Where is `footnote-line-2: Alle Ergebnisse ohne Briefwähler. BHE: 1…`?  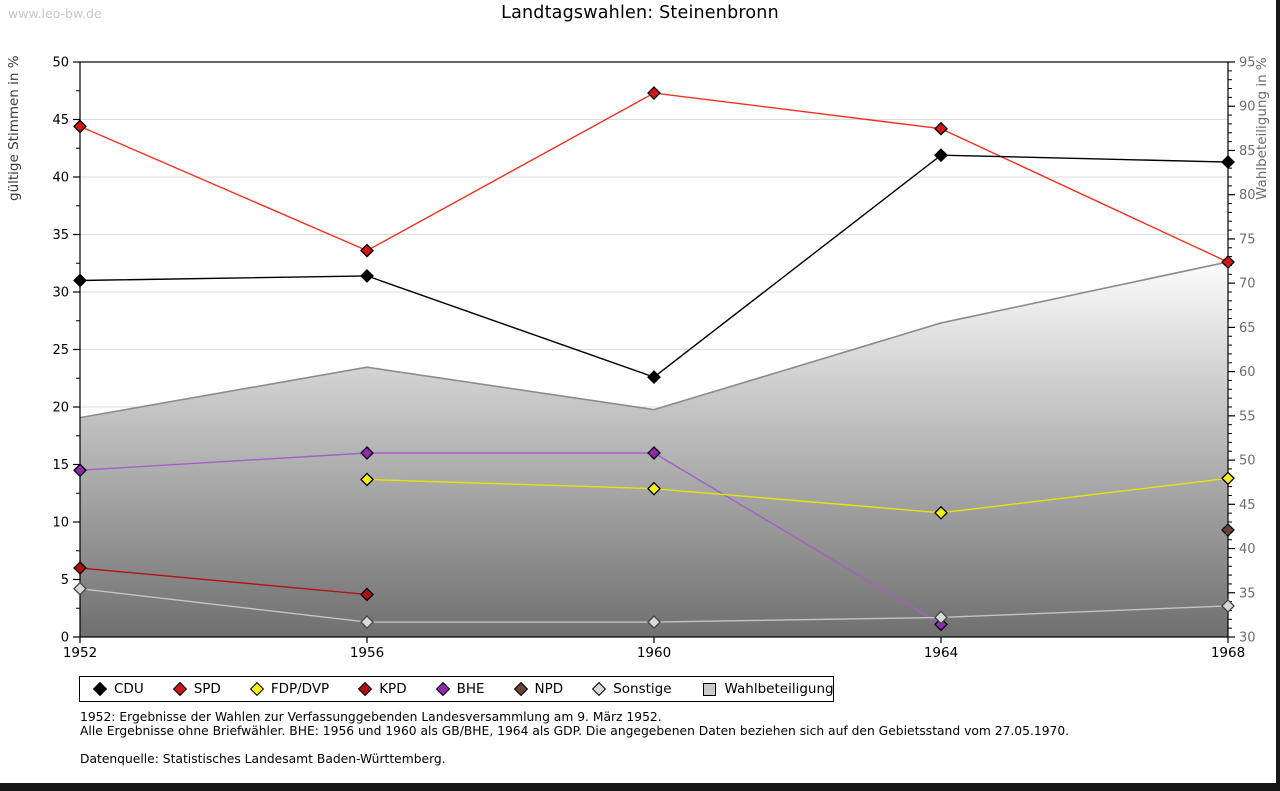 footnote-line-2: Alle Ergebnisse ohne Briefwähler. BHE: 1… is located at coordinates (575, 730).